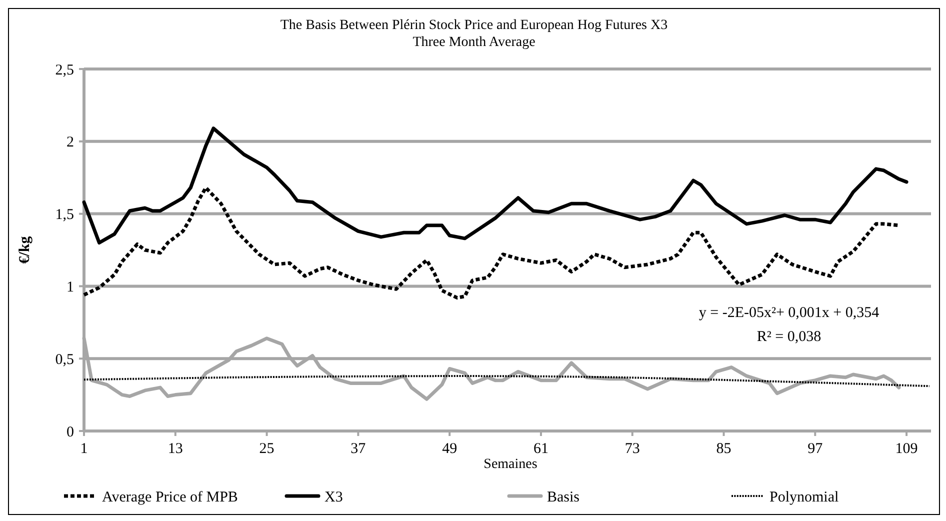  I want to click on x-tick-label: 49, so click(450, 449).